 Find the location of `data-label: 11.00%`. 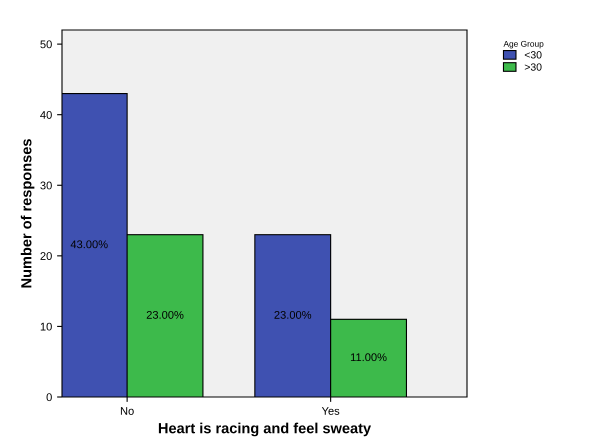

data-label: 11.00% is located at coordinates (368, 357).